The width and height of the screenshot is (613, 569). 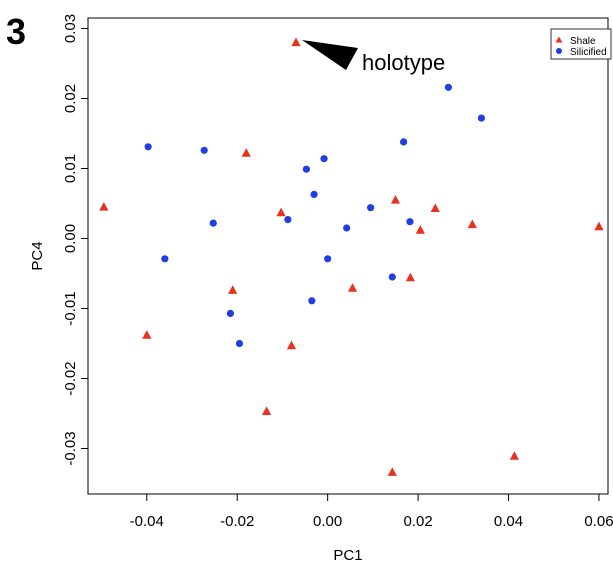 I want to click on y-axis: -0.03 -0.02 -0.01 0.00 0.01 0.02 0.03, so click(x=75, y=240).